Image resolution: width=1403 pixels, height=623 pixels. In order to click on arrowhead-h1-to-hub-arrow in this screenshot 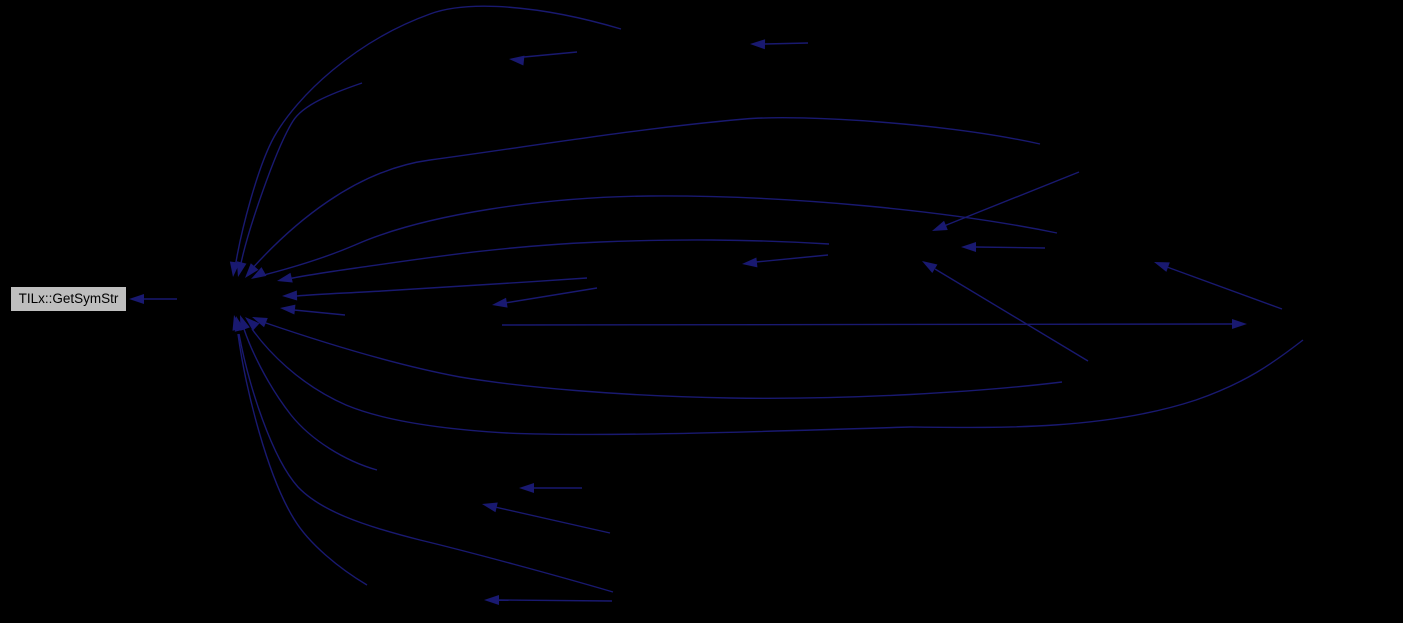, I will do `click(288, 309)`.